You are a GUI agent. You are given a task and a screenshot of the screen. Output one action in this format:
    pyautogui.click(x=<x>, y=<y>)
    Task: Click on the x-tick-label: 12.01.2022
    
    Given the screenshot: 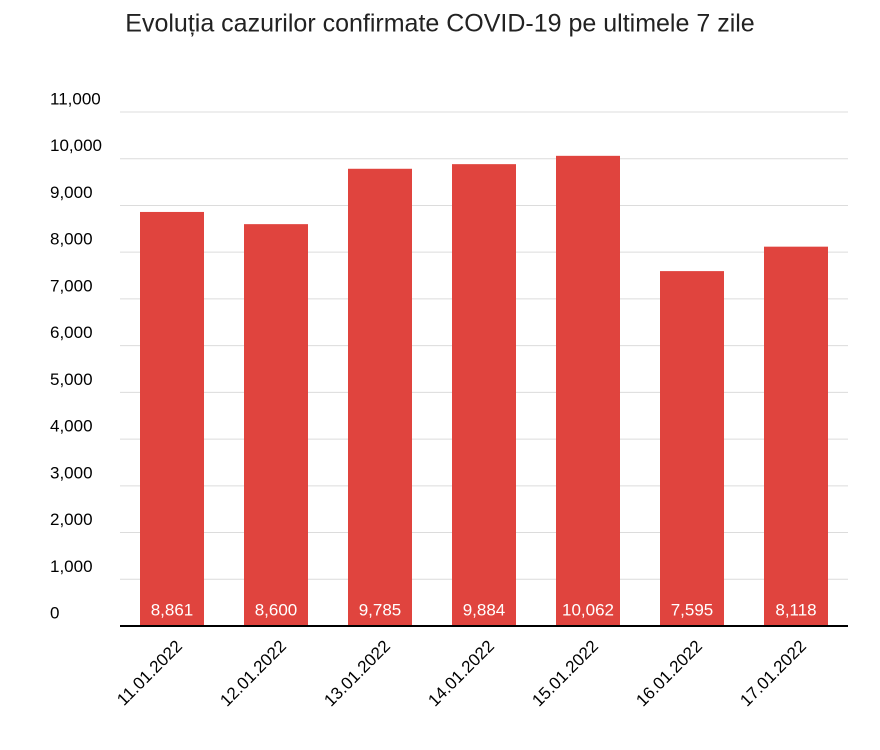 What is the action you would take?
    pyautogui.click(x=253, y=674)
    